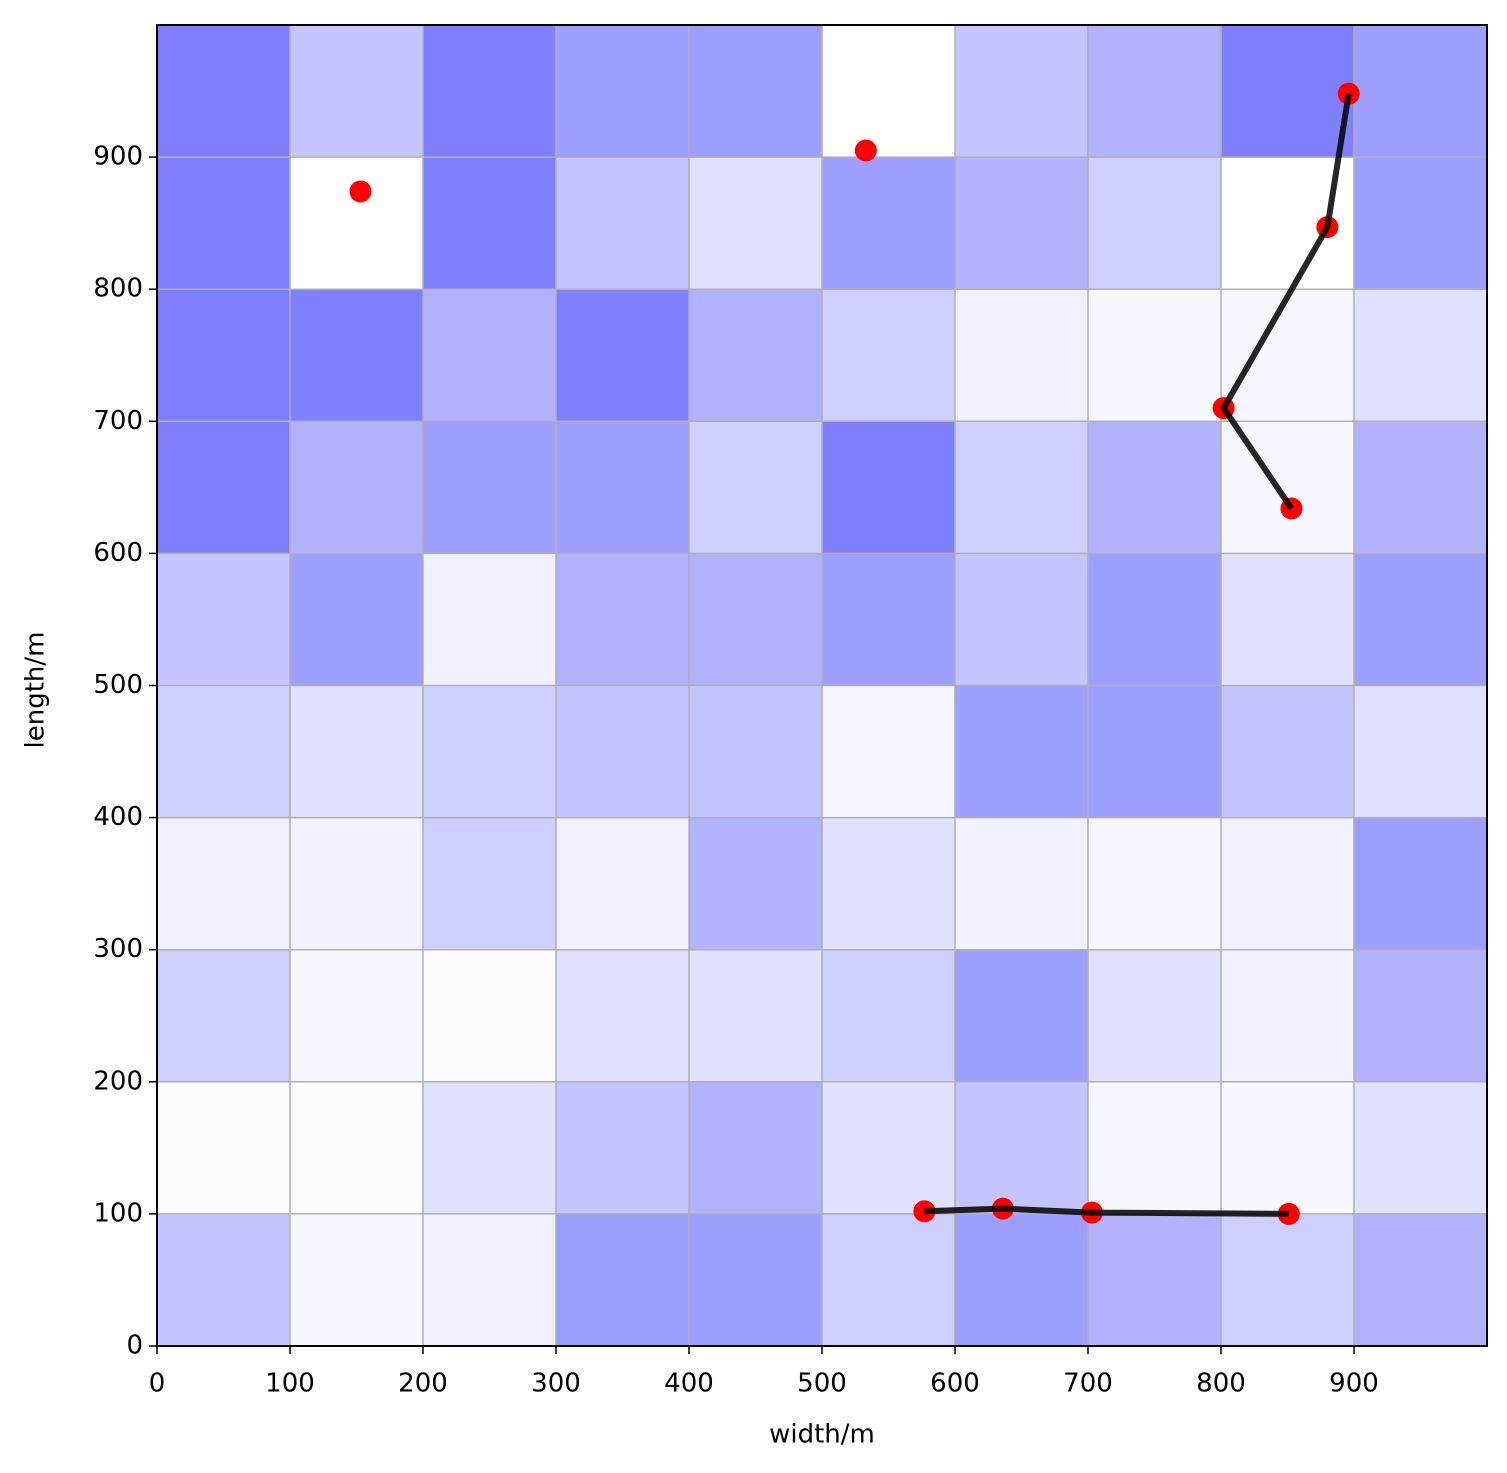 The height and width of the screenshot is (1473, 1507). Describe the element at coordinates (423, 1384) in the screenshot. I see `x-tick-label: 200` at that location.